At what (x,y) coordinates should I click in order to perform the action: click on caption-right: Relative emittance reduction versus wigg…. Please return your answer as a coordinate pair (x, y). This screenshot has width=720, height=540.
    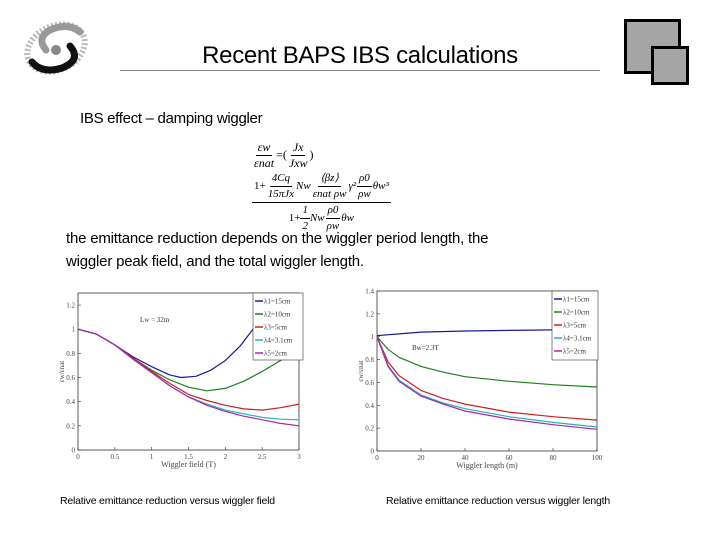
    Looking at the image, I should click on (498, 501).